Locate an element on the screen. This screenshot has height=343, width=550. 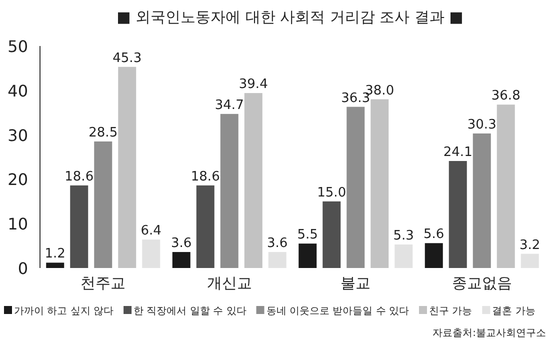
bar: 5.3 is located at coordinates (403, 248).